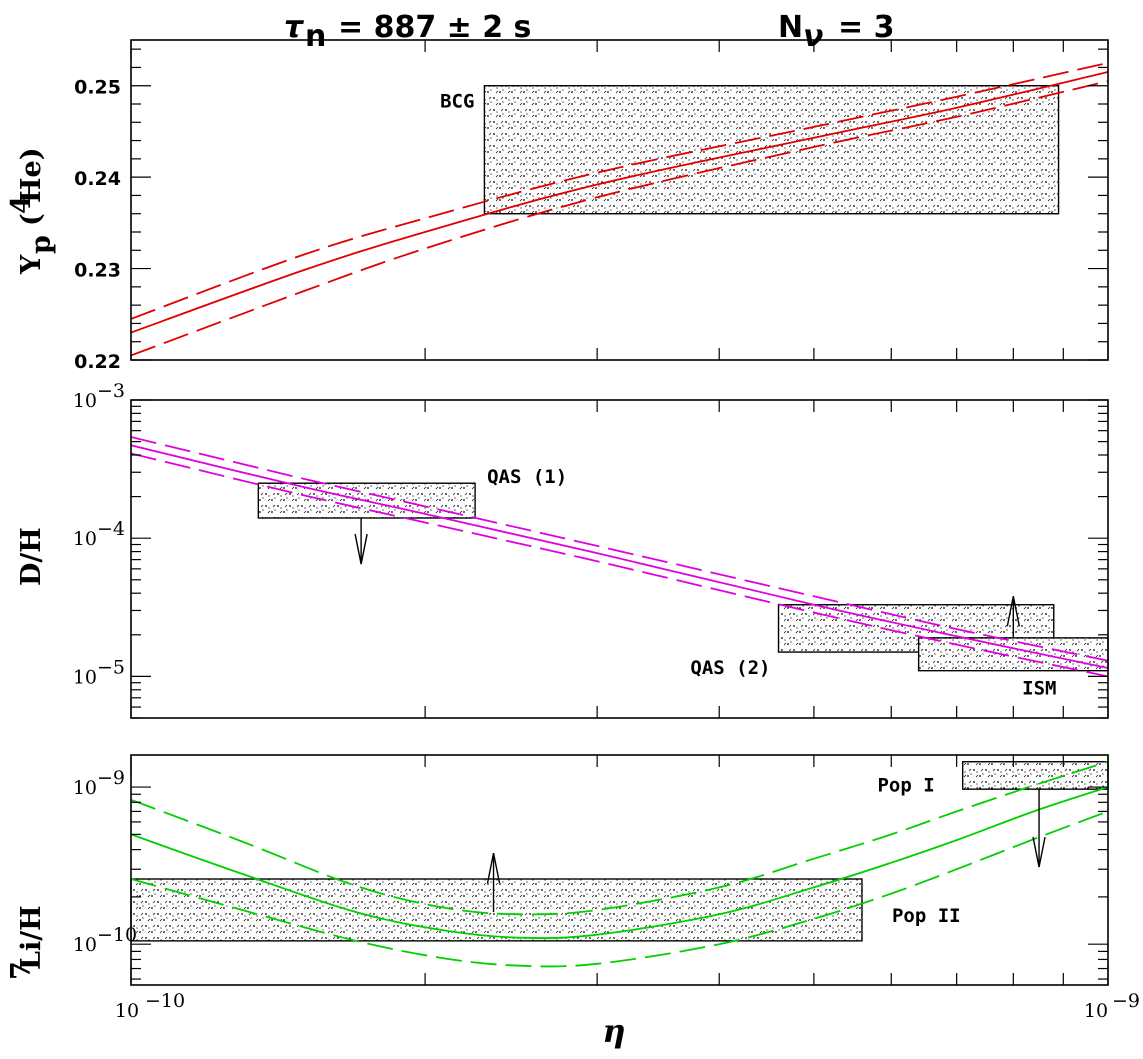 Image resolution: width=1143 pixels, height=1059 pixels. I want to click on lithium-box-label-0: Pop II, so click(926, 916).